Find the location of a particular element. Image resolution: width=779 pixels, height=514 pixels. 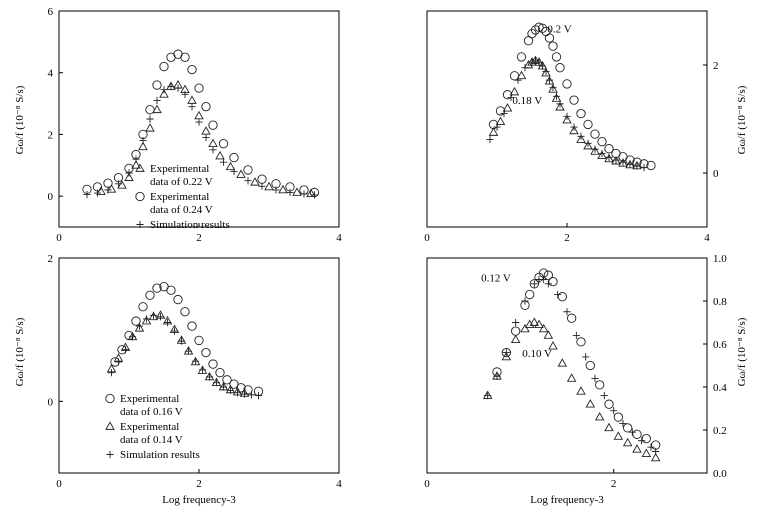

y-tick-label: 0.2 is located at coordinates (720, 431).